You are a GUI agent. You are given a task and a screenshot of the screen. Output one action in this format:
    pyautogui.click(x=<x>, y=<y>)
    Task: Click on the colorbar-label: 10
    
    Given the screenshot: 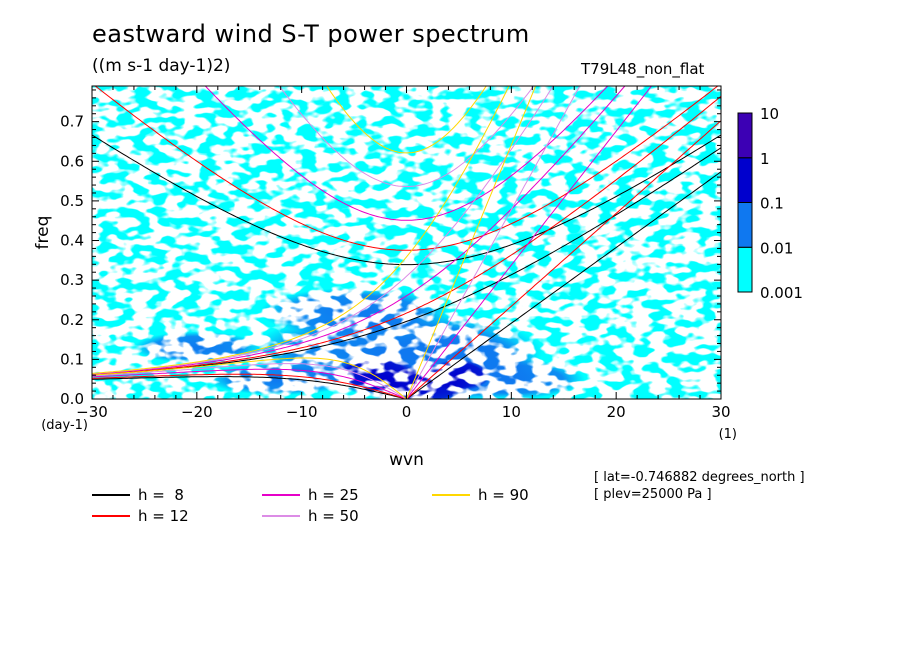 What is the action you would take?
    pyautogui.click(x=769, y=114)
    